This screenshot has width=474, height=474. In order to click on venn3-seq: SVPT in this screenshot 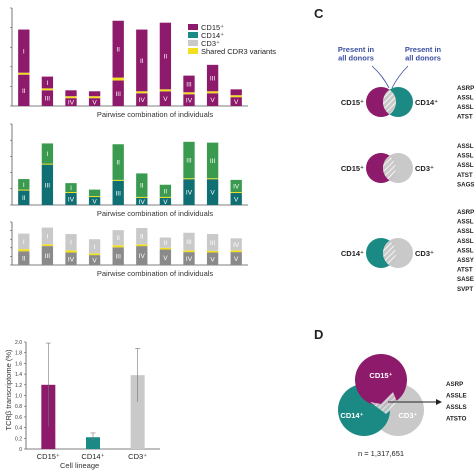, I will do `click(465, 289)`.